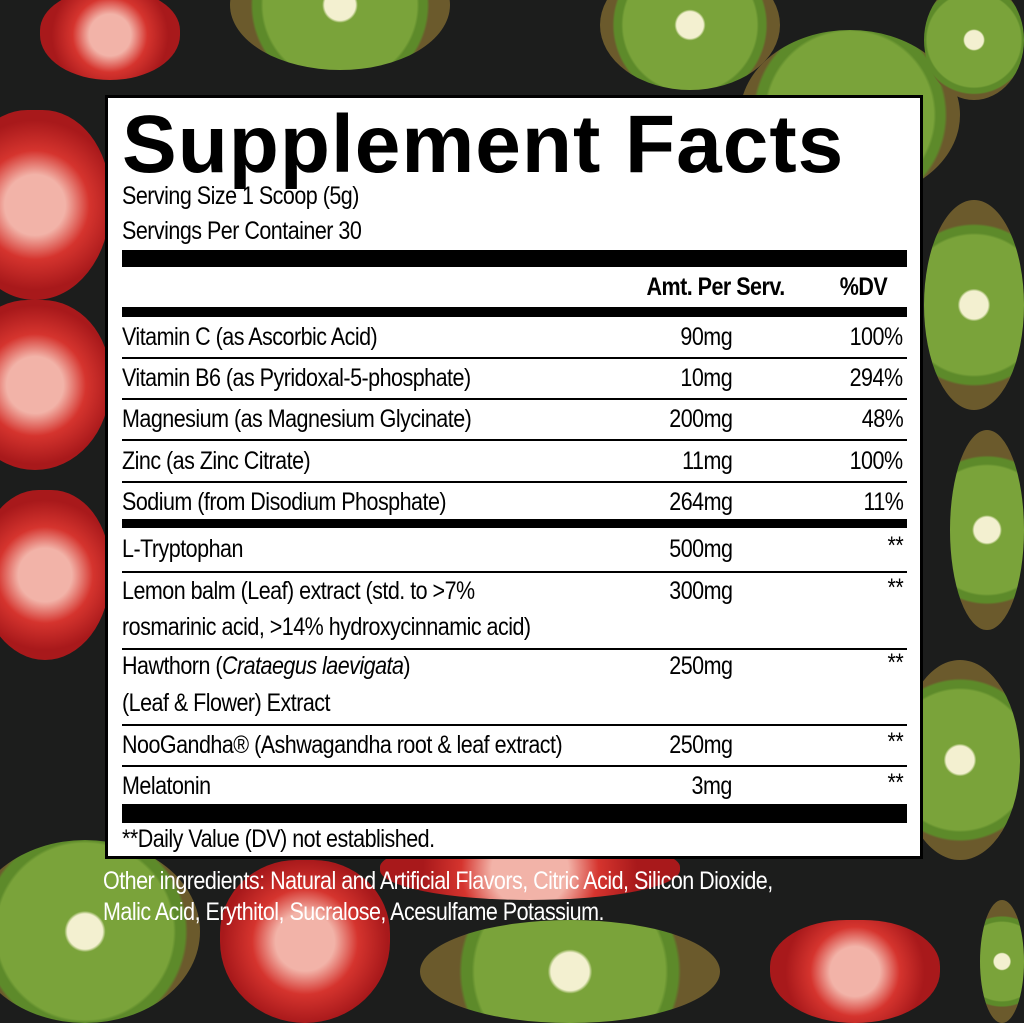 The width and height of the screenshot is (1024, 1023). What do you see at coordinates (706, 337) in the screenshot?
I see `row-amount: 90mg` at bounding box center [706, 337].